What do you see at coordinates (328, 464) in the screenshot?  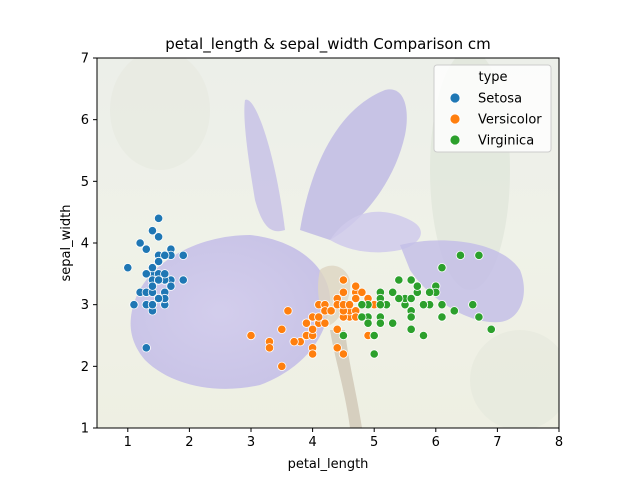 I see `x-axis-label: petal_length` at bounding box center [328, 464].